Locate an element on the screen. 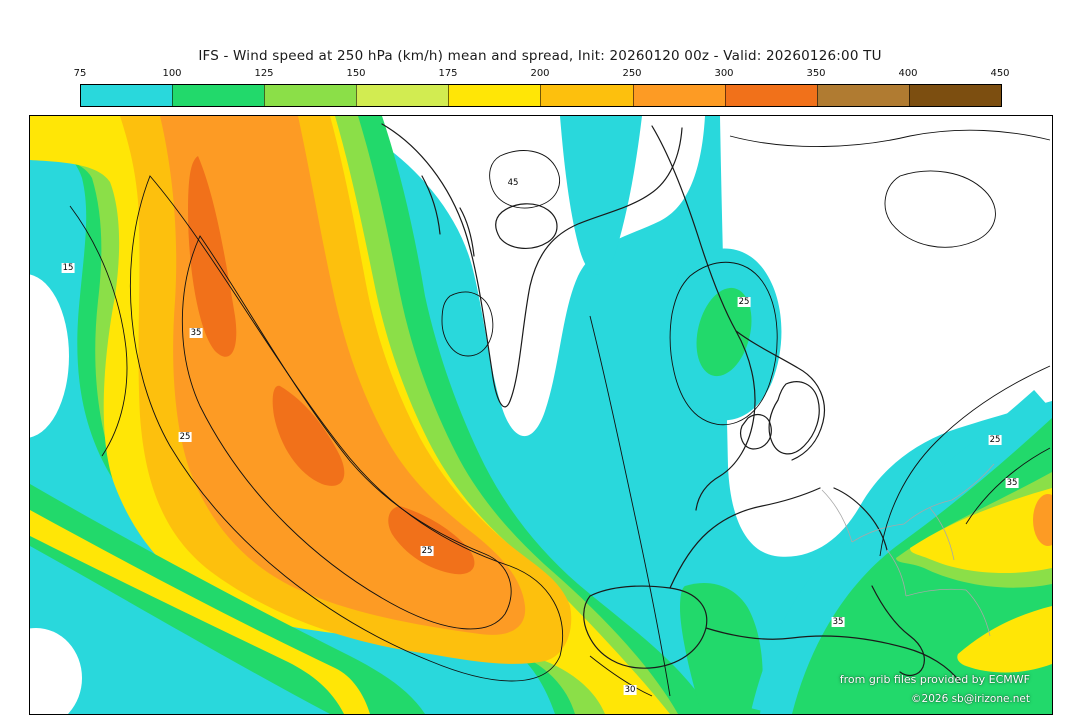  attribution-copyright: ©2026 sb@irizone.net is located at coordinates (970, 699).